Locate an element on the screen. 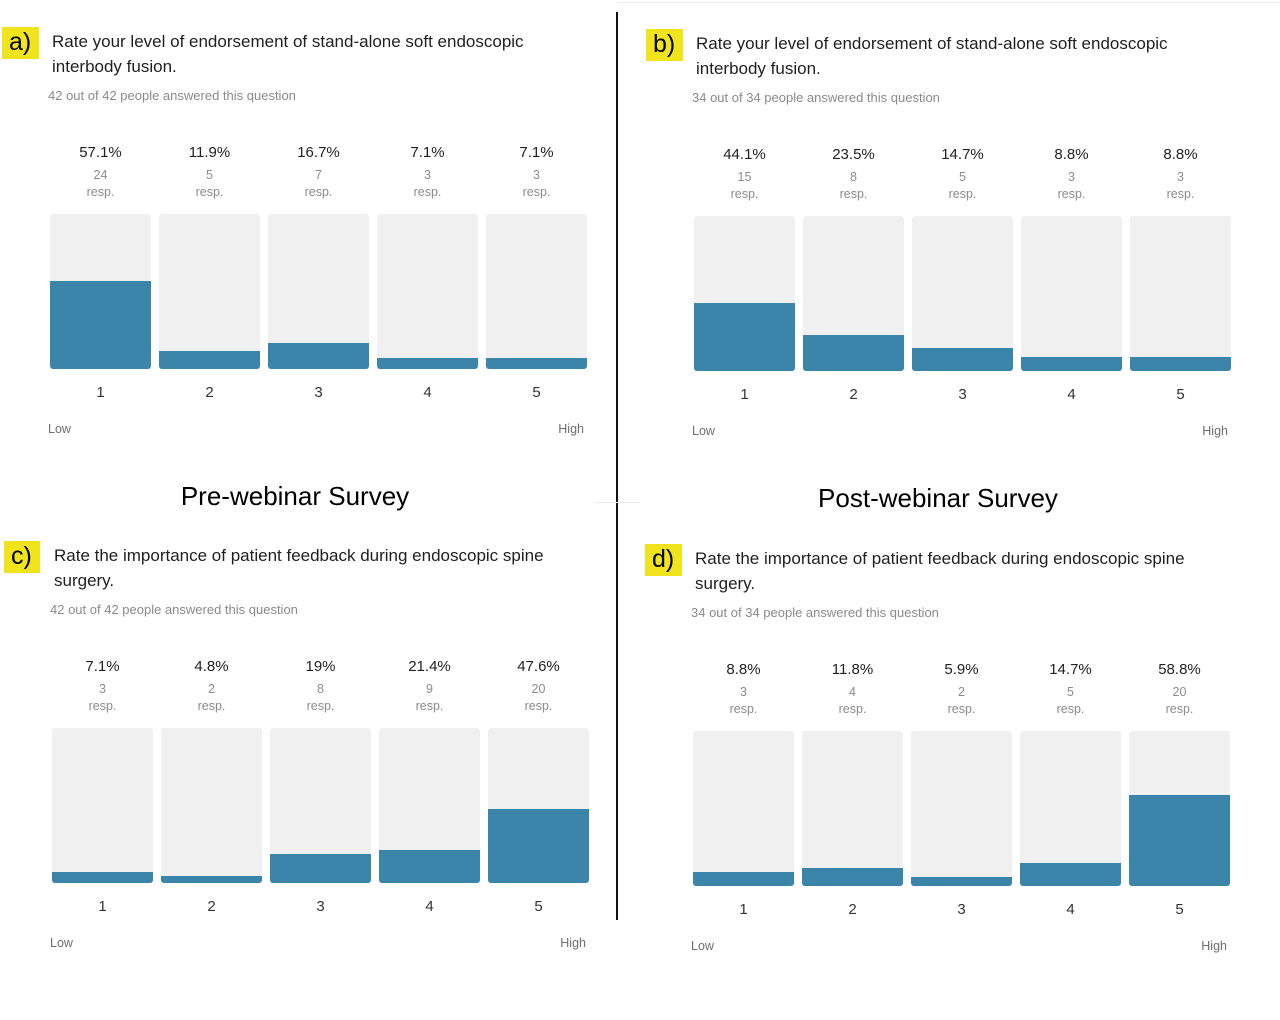 The width and height of the screenshot is (1280, 1020). percent-label: 16.7% is located at coordinates (318, 152).